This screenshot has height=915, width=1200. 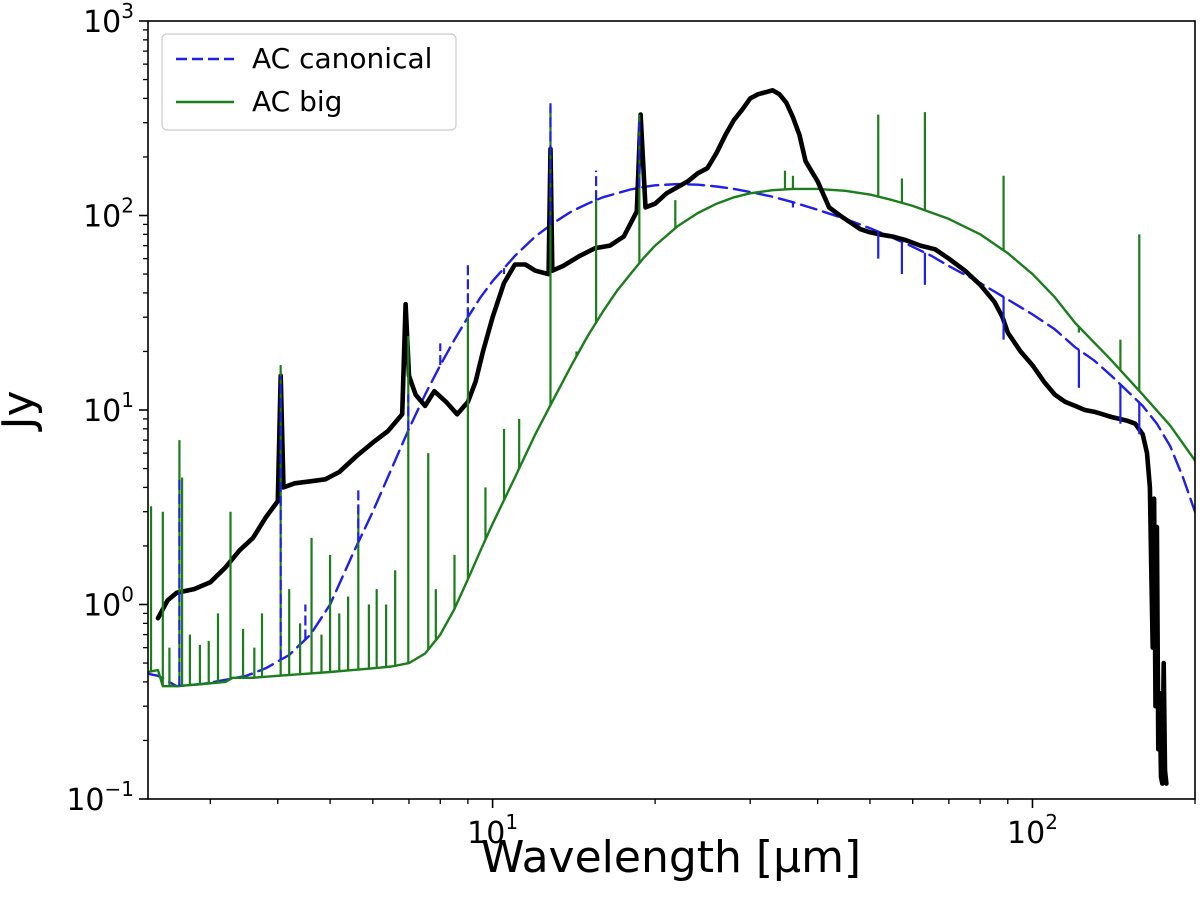 I want to click on x-tick-label: 10², so click(x=1032, y=830).